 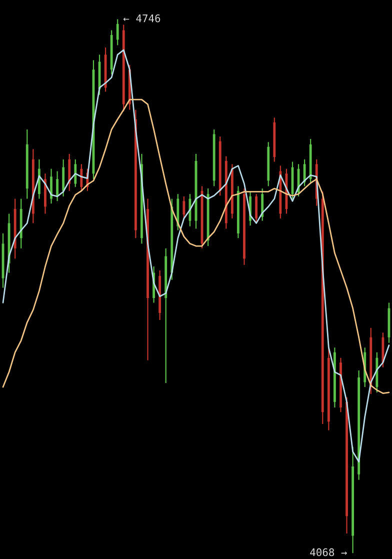 I want to click on annotation: 4068 →, so click(x=328, y=552).